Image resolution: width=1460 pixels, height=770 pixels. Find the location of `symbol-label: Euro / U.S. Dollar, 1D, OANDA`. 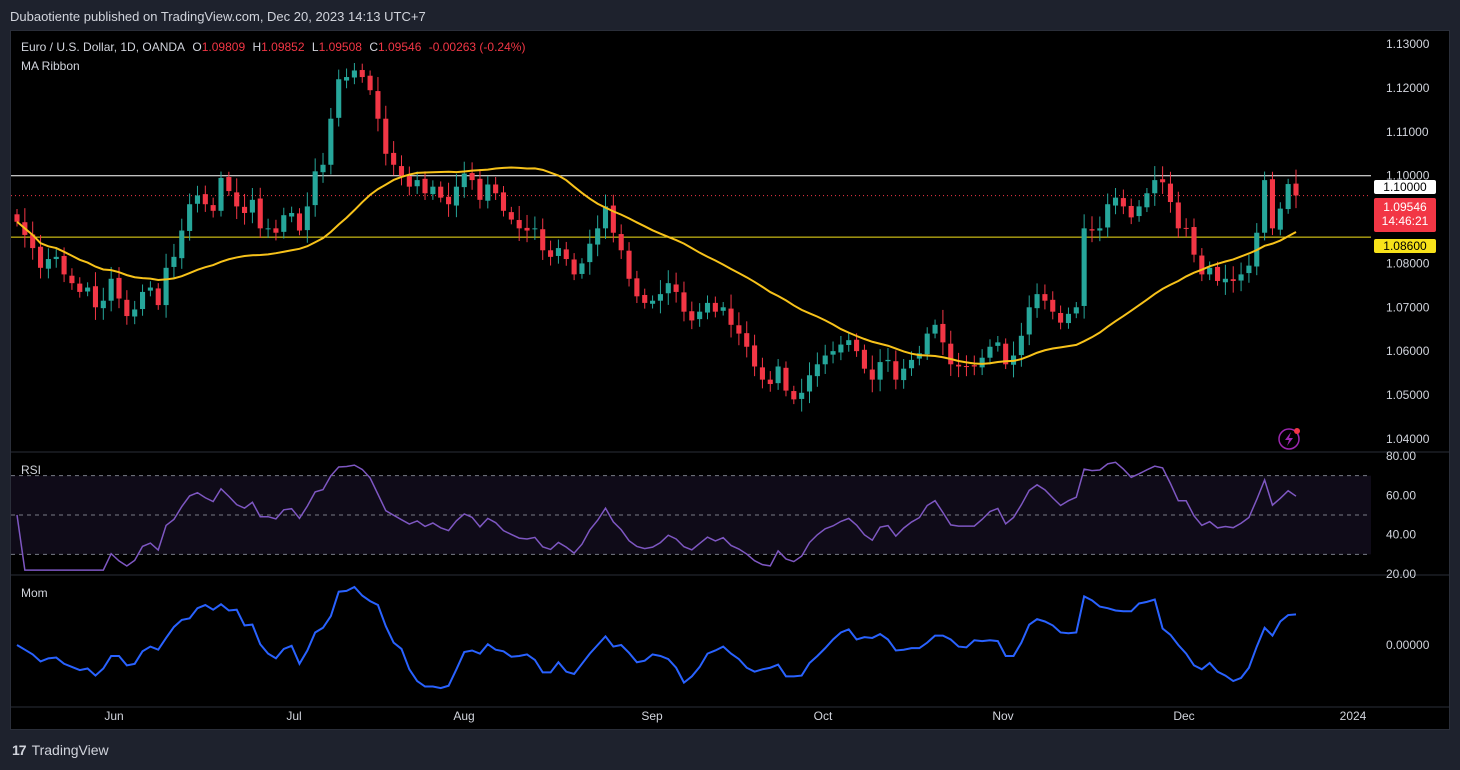

symbol-label: Euro / U.S. Dollar, 1D, OANDA is located at coordinates (103, 47).